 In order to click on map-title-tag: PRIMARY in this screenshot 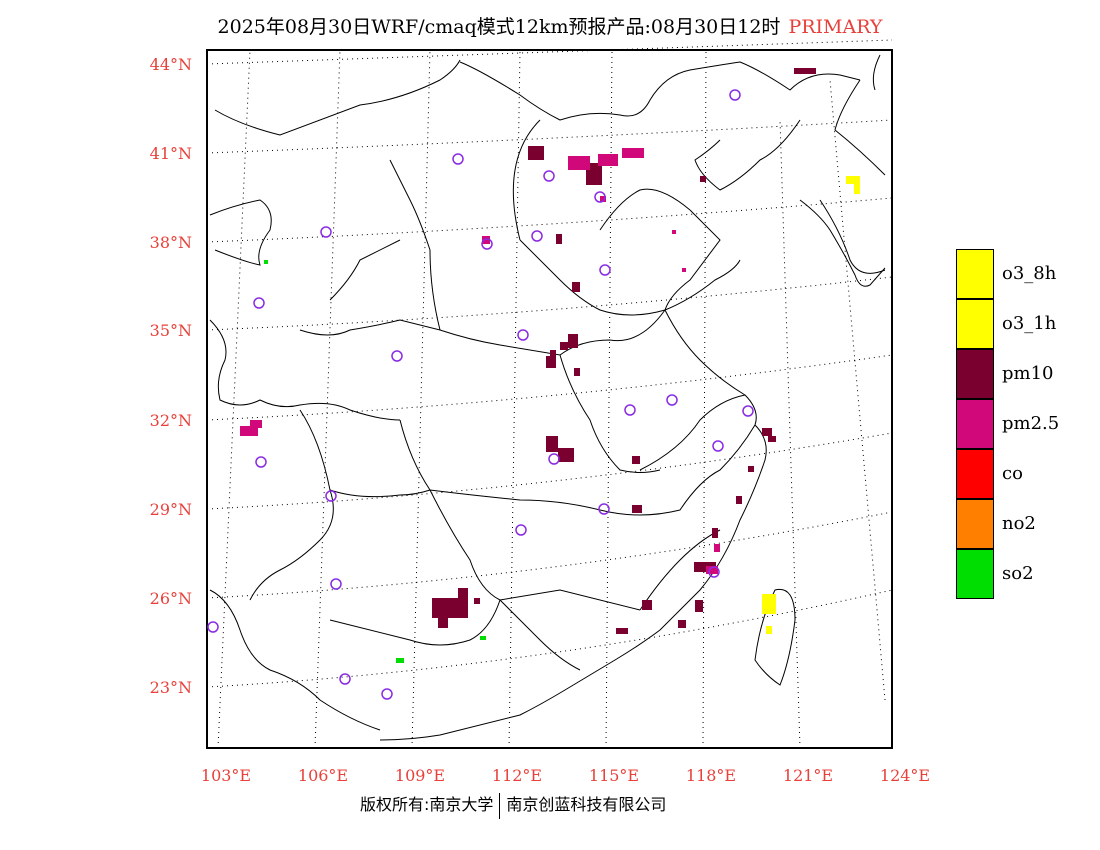, I will do `click(835, 27)`.